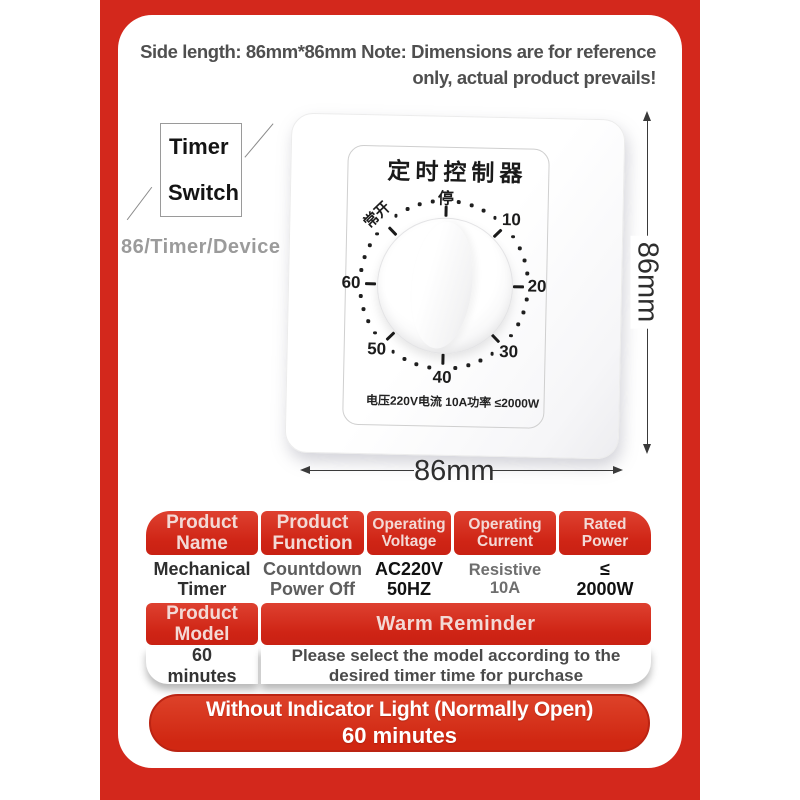 The image size is (800, 800). Describe the element at coordinates (647, 116) in the screenshot. I see `arrow-up-icon` at that location.